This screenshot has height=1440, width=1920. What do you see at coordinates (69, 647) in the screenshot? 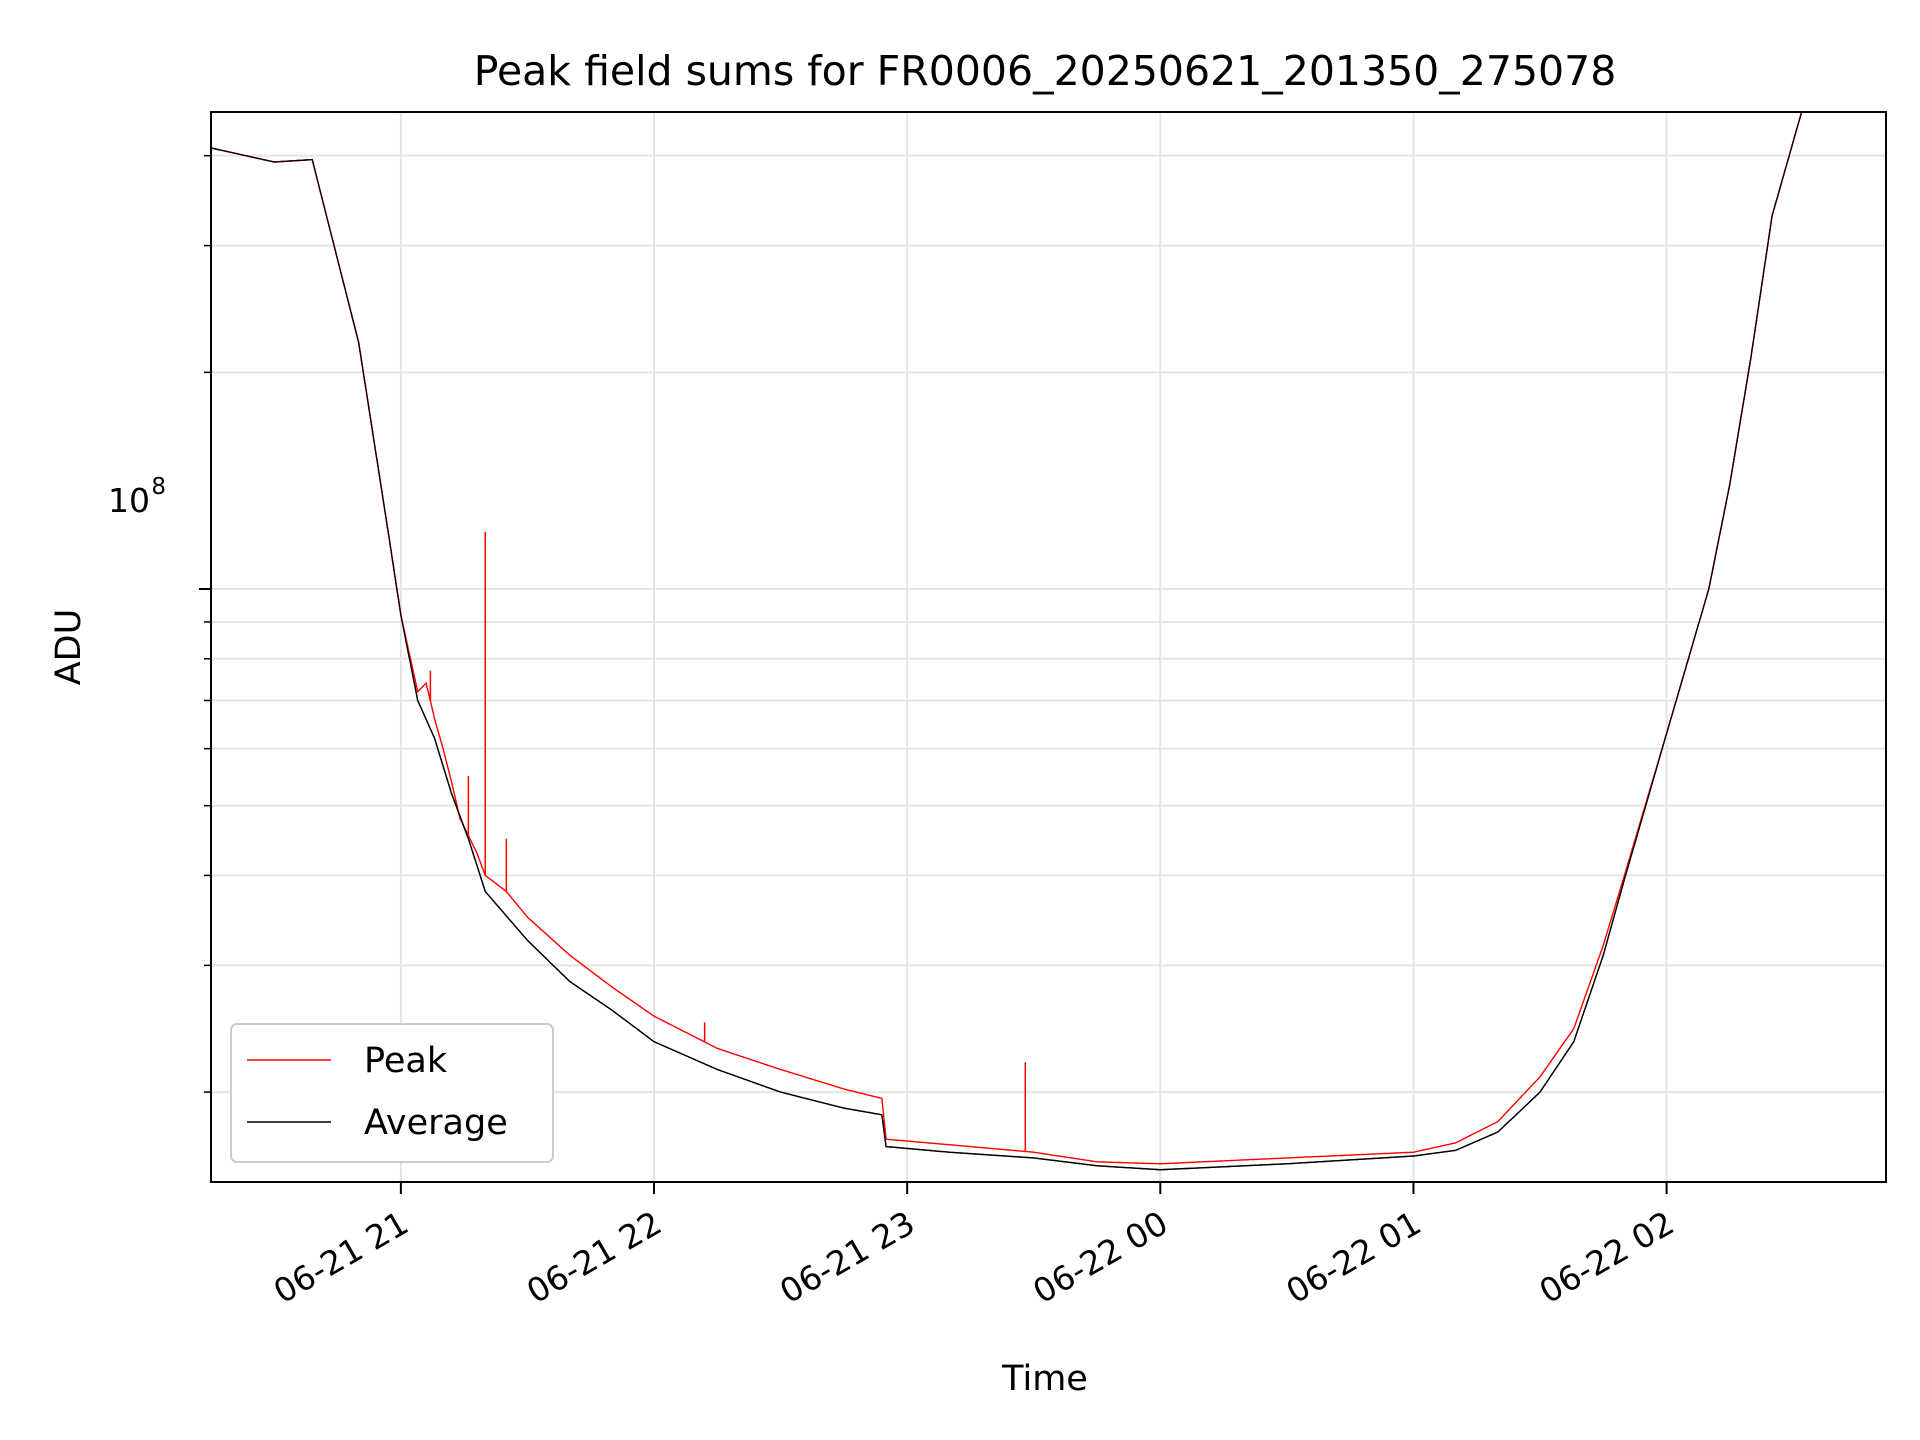
I see `y-axis-label: ADU` at bounding box center [69, 647].